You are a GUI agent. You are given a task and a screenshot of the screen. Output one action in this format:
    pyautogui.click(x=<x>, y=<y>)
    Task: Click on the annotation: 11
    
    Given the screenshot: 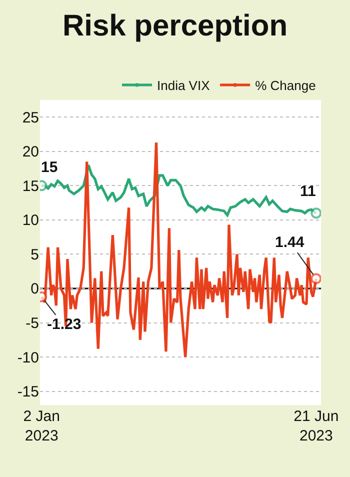 What is the action you would take?
    pyautogui.click(x=308, y=191)
    